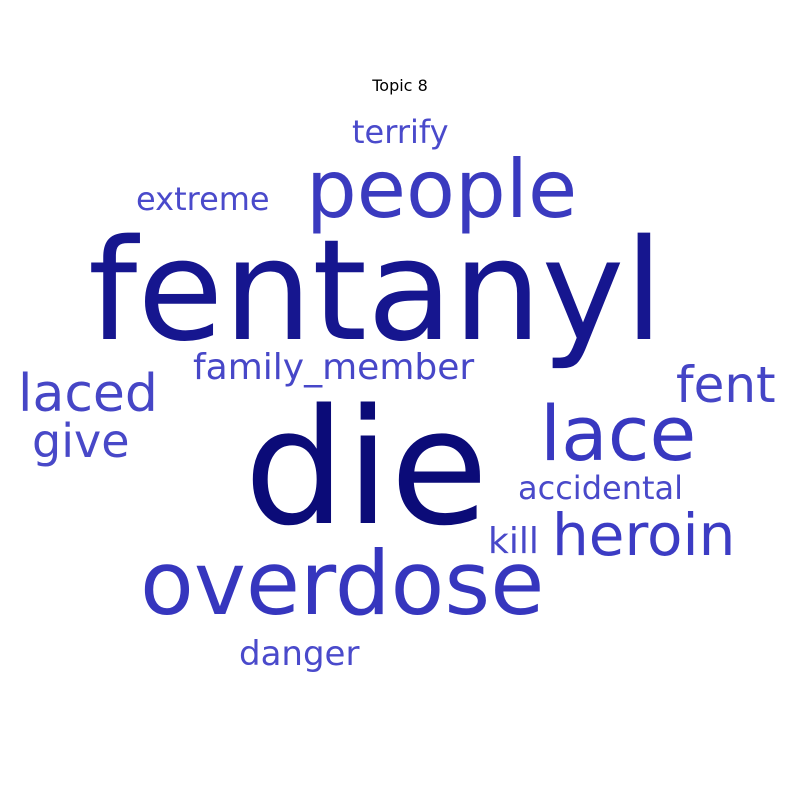  What do you see at coordinates (442, 189) in the screenshot?
I see `word-people: people` at bounding box center [442, 189].